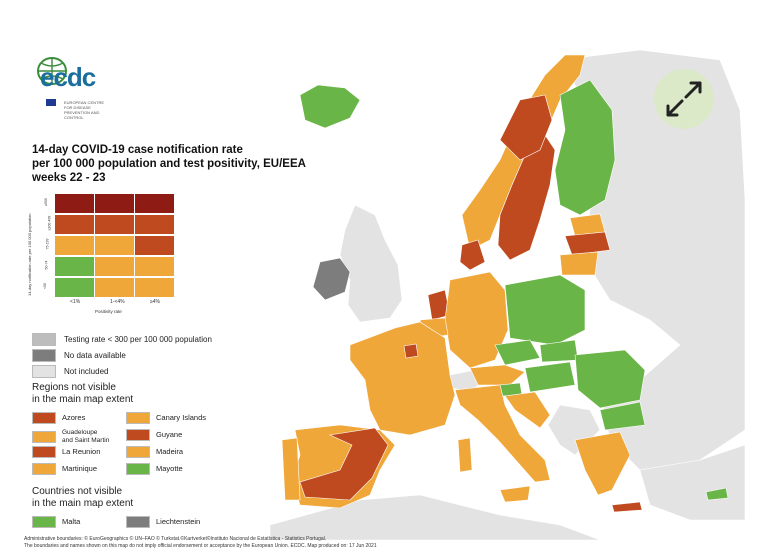 The width and height of the screenshot is (763, 555). I want to click on matrix-x-tick: 1-<4%, so click(117, 302).